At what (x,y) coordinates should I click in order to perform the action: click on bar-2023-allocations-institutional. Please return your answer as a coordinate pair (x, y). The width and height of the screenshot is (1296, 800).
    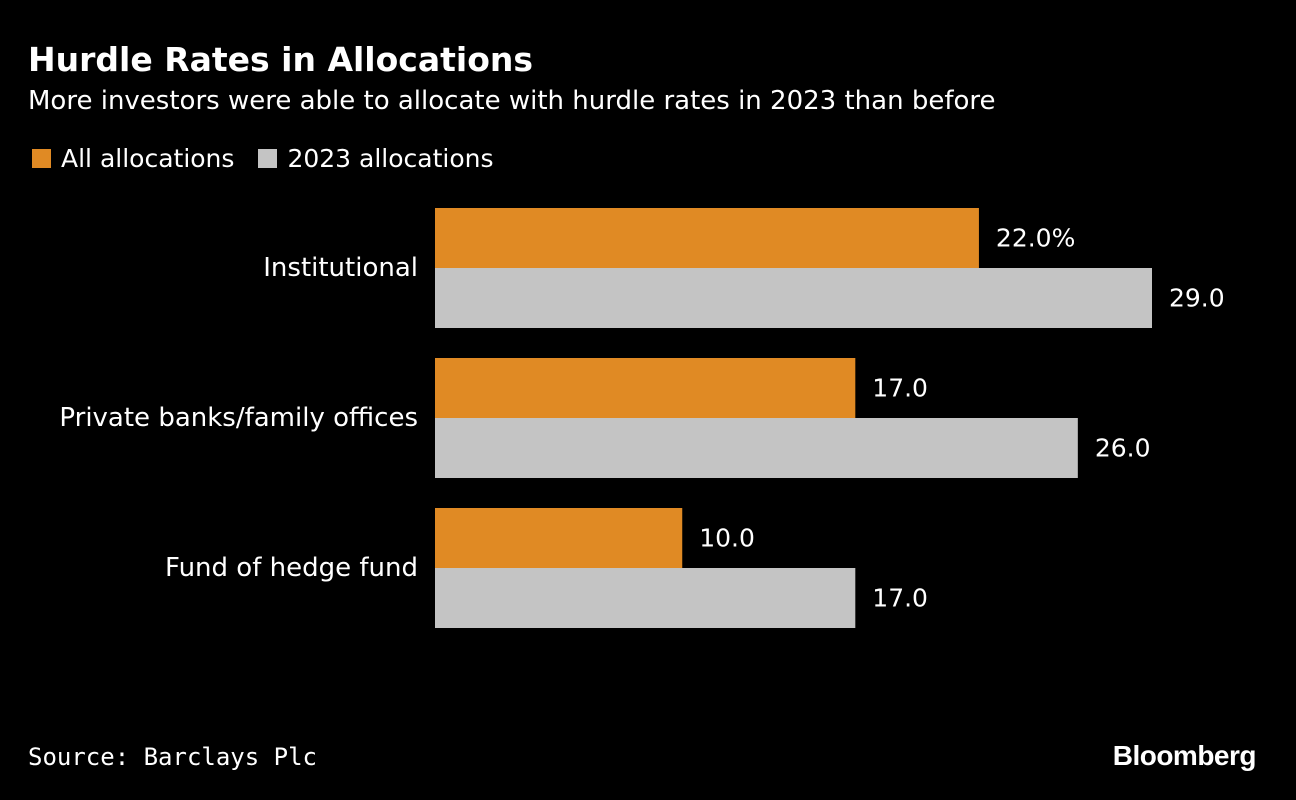
    Looking at the image, I should click on (793, 298).